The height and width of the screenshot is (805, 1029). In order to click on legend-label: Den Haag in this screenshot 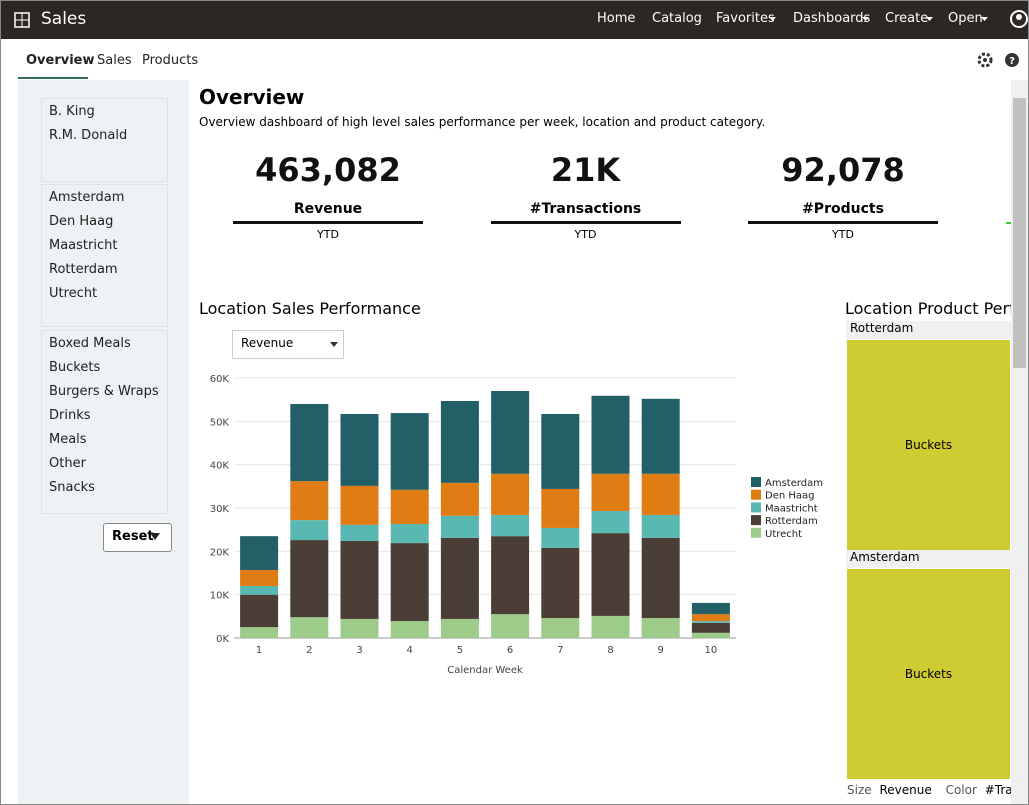, I will do `click(790, 496)`.